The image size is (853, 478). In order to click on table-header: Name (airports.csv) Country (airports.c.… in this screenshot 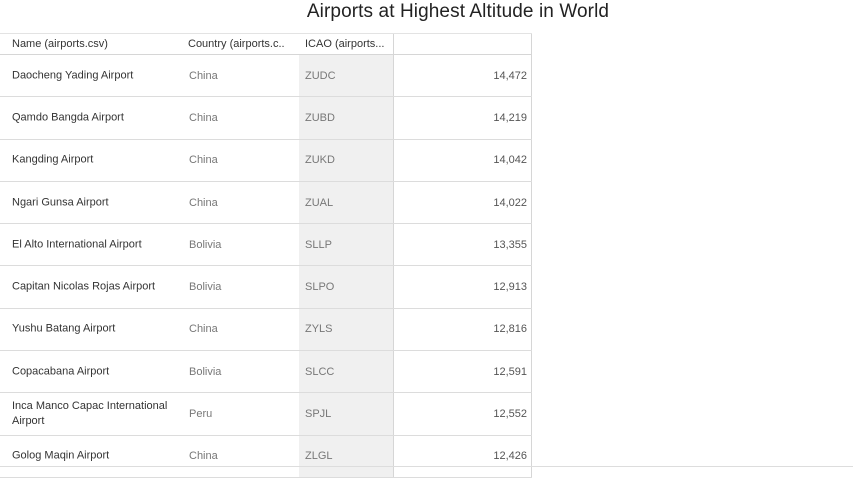, I will do `click(266, 44)`.